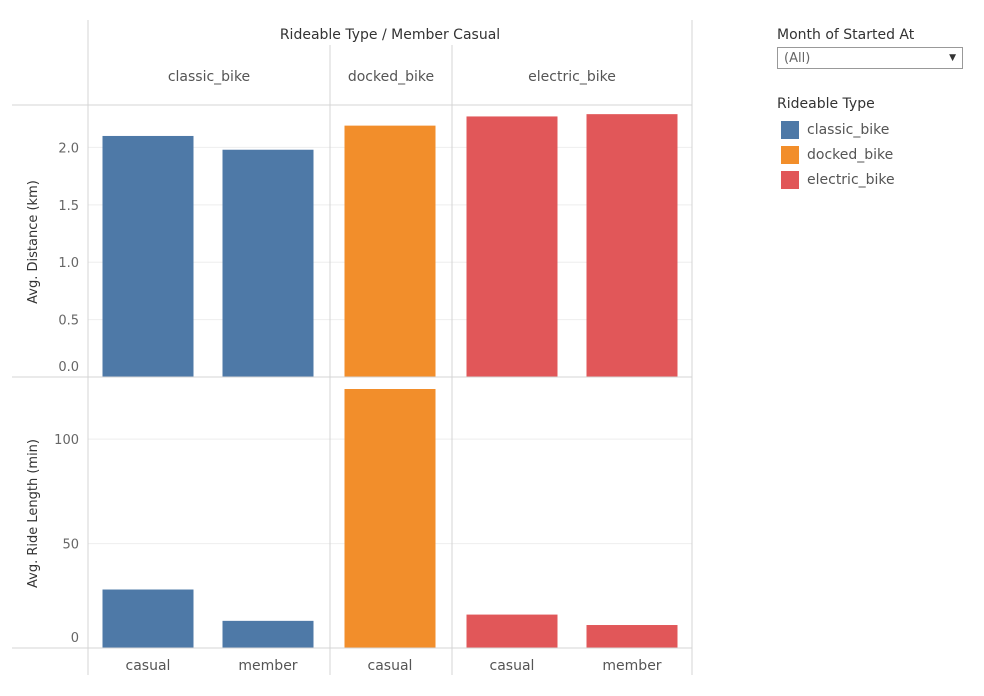  Describe the element at coordinates (68, 206) in the screenshot. I see `y-tick-label: 1.5` at that location.